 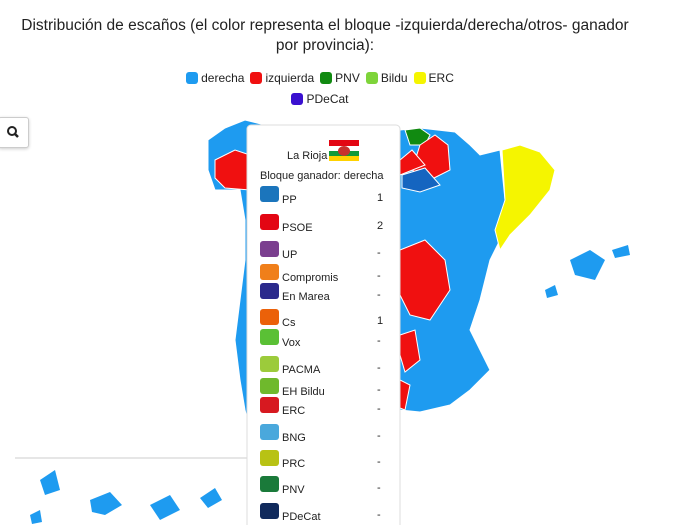 I want to click on party-name: Cs, so click(x=289, y=323).